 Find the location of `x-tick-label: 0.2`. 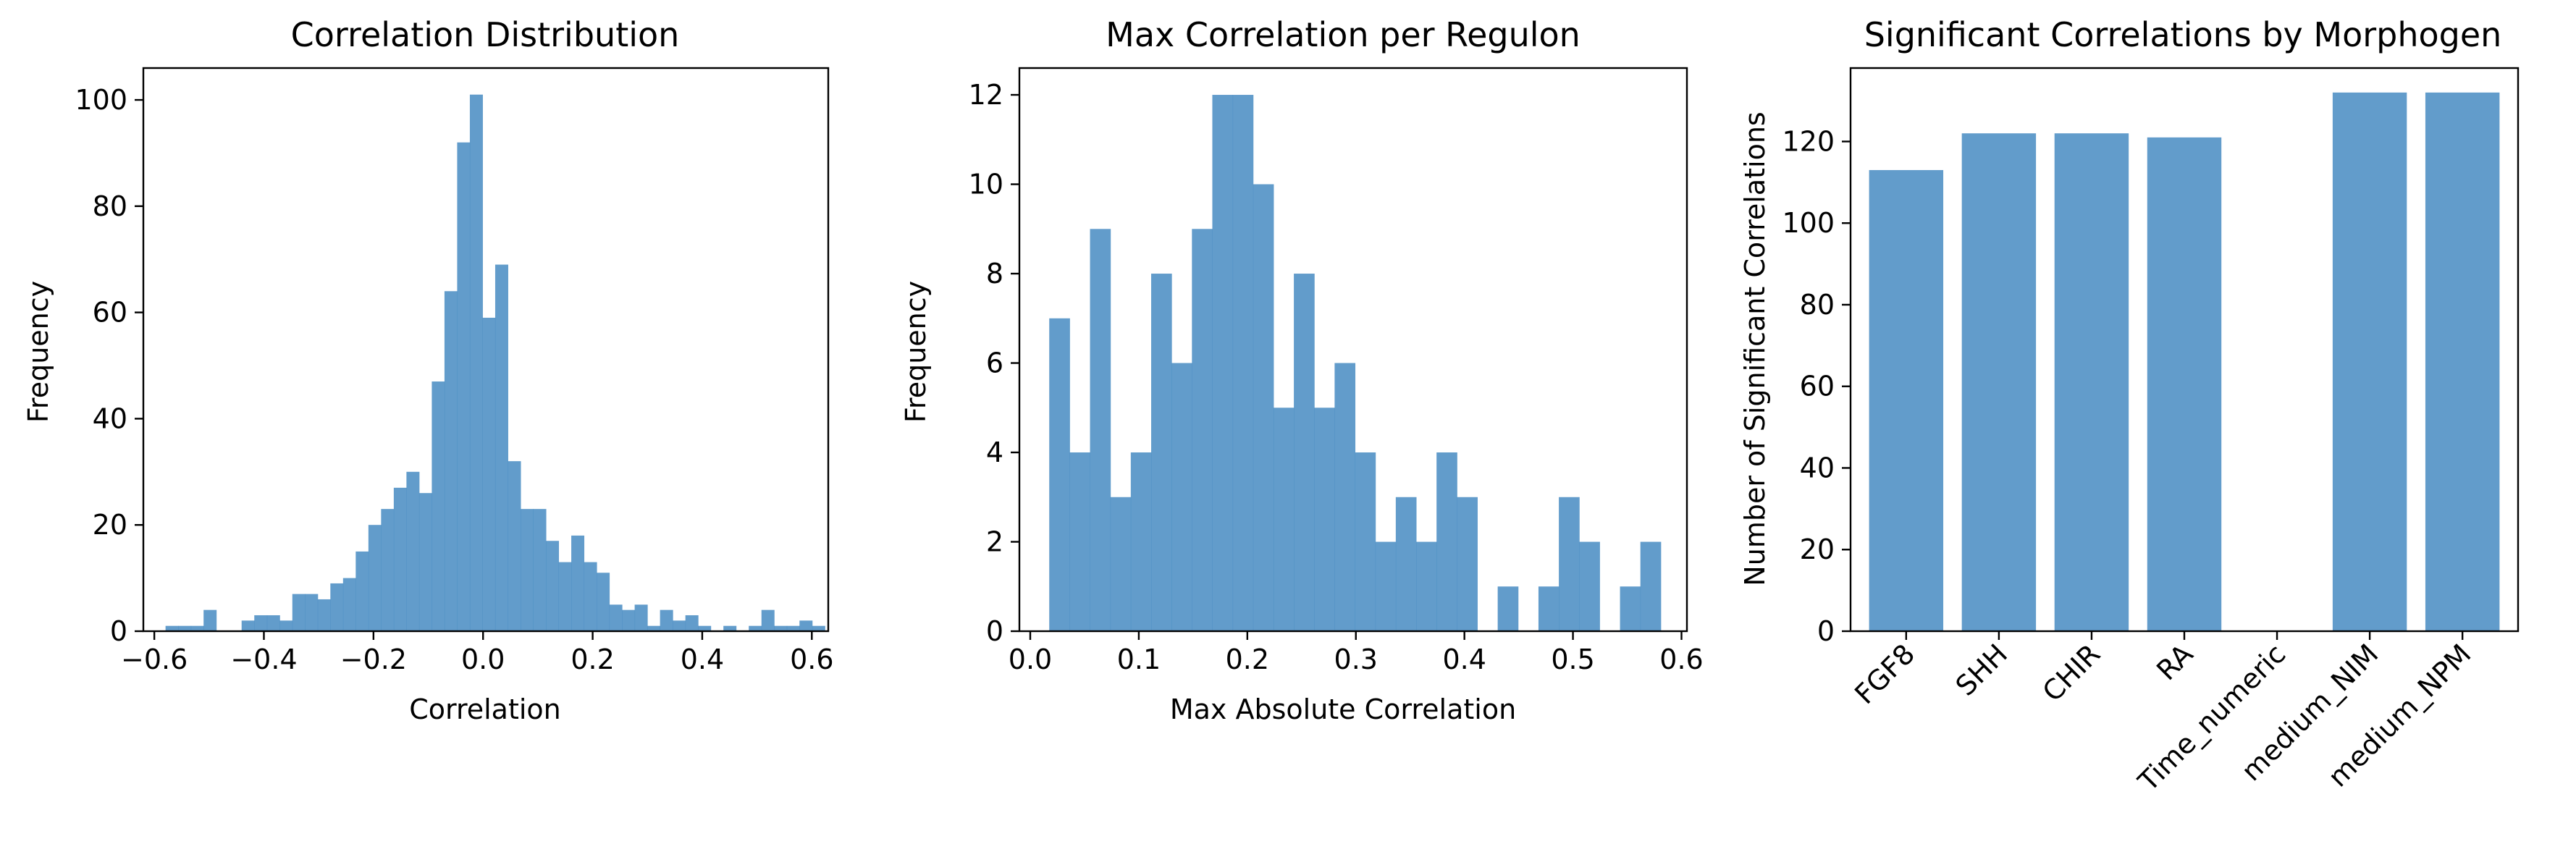

x-tick-label: 0.2 is located at coordinates (1247, 659).